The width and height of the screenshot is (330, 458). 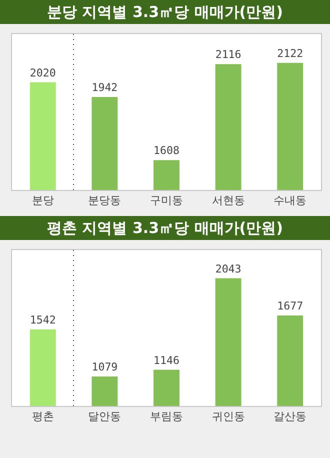 I want to click on data-label: 1079, so click(x=105, y=367).